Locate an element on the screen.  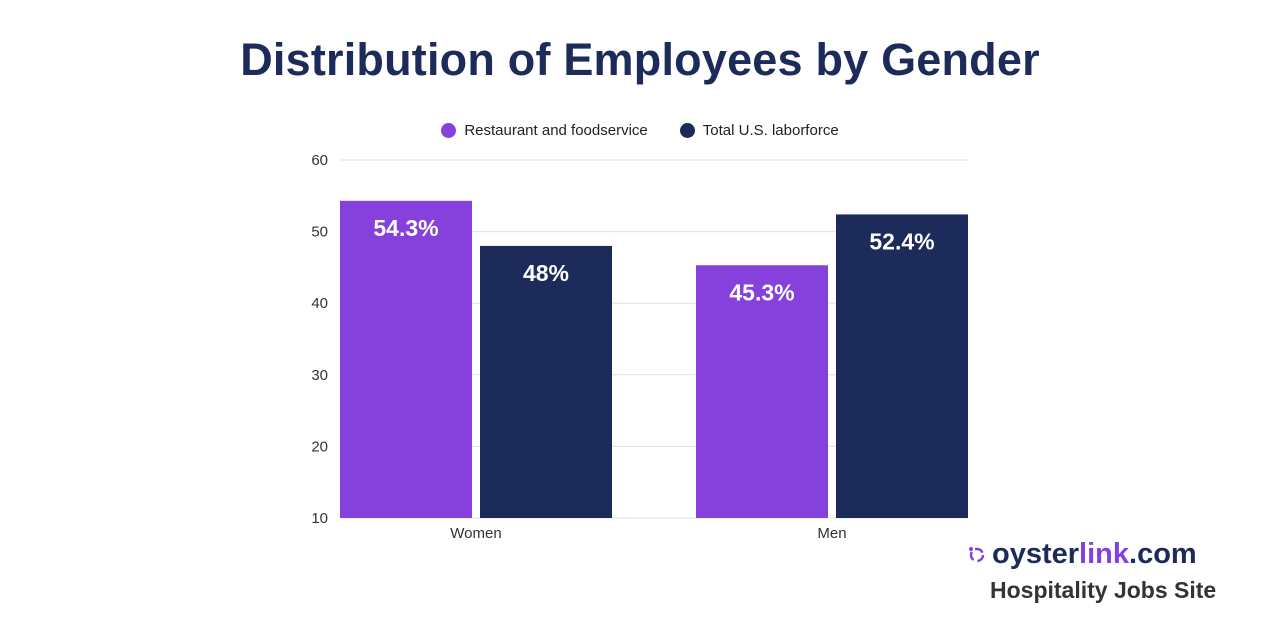
legend-swatch-laborforce is located at coordinates (687, 130).